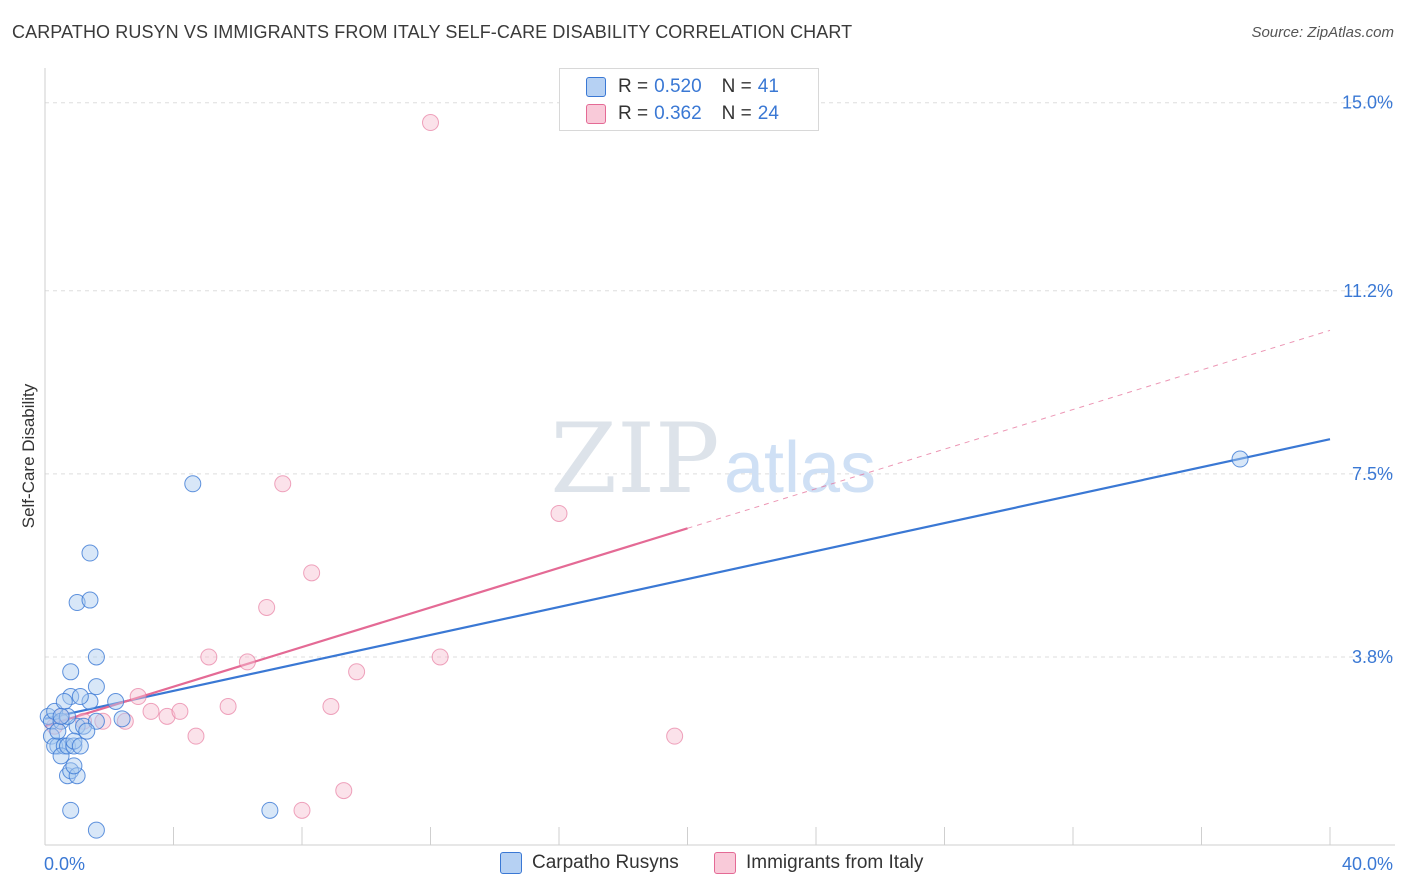 This screenshot has width=1406, height=892. I want to click on x-tick-label-min: 0.0%, so click(64, 864).